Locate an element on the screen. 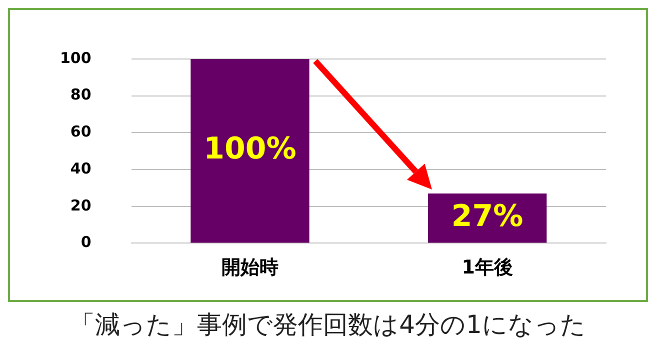 The width and height of the screenshot is (656, 359). data-label: 27% is located at coordinates (487, 216).